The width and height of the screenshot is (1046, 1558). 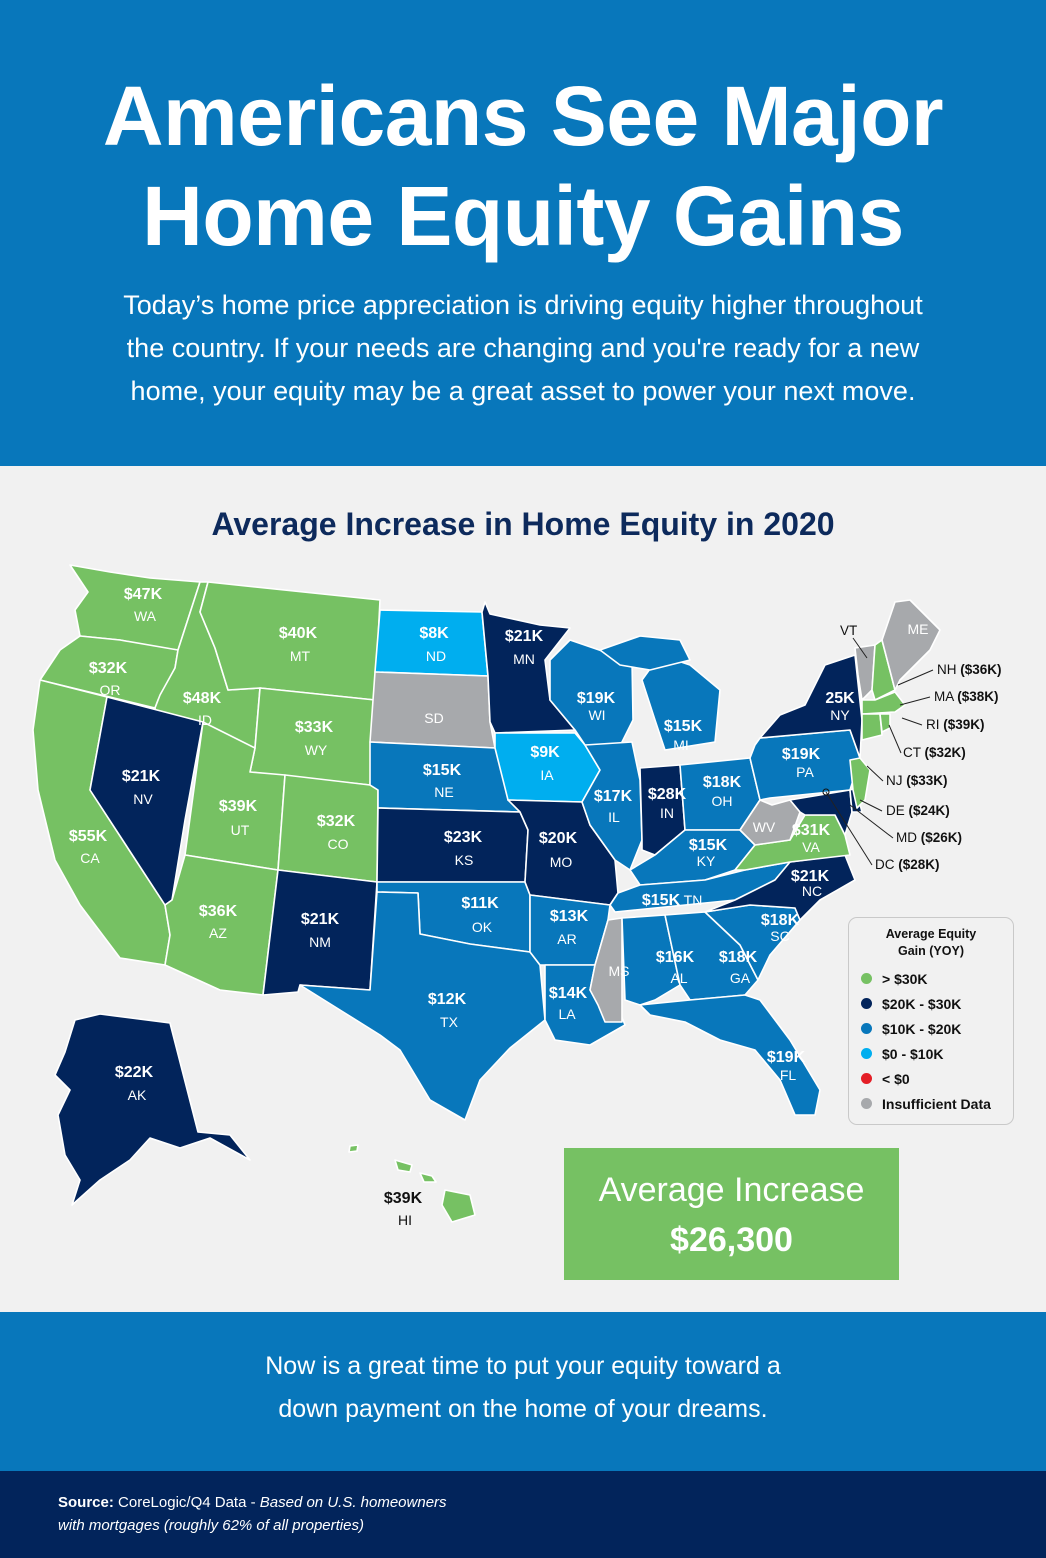 What do you see at coordinates (969, 669) in the screenshot?
I see `callout-nh: NH ($36K)` at bounding box center [969, 669].